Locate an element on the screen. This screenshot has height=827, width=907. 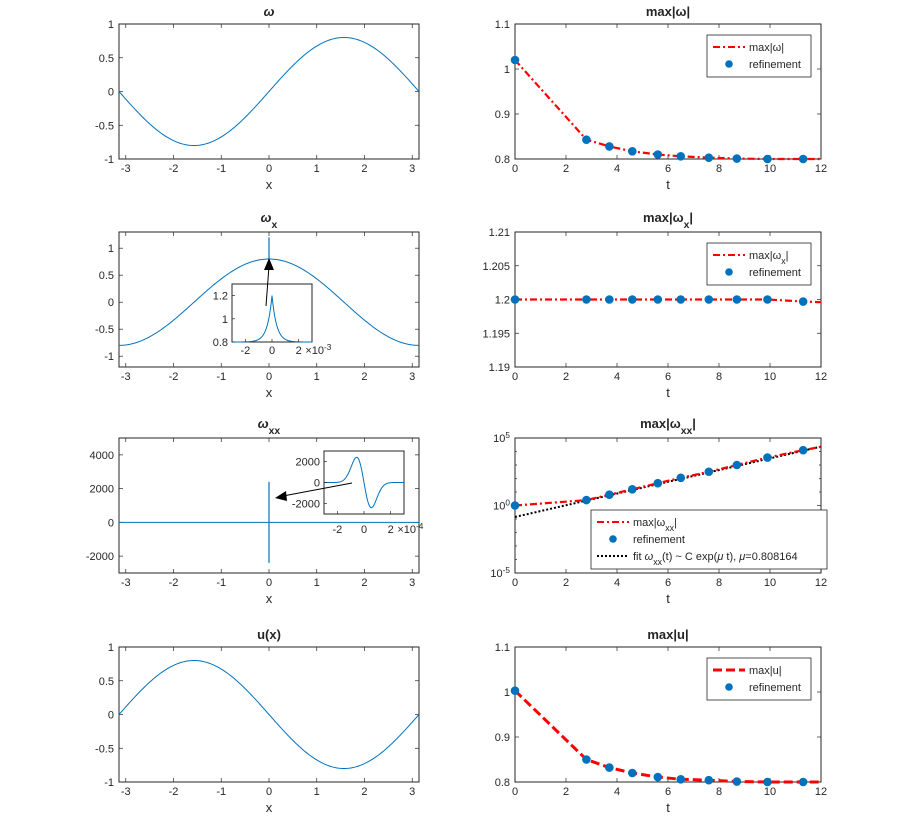
omega-title: ω is located at coordinates (269, 11).